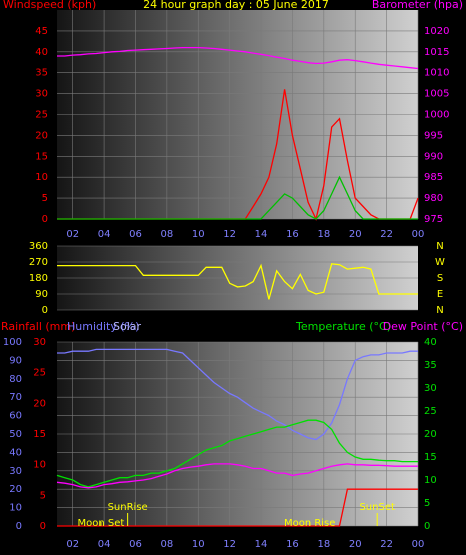 Image resolution: width=466 pixels, height=555 pixels. Describe the element at coordinates (436, 52) in the screenshot. I see `y2-tick-label: 1015` at that location.